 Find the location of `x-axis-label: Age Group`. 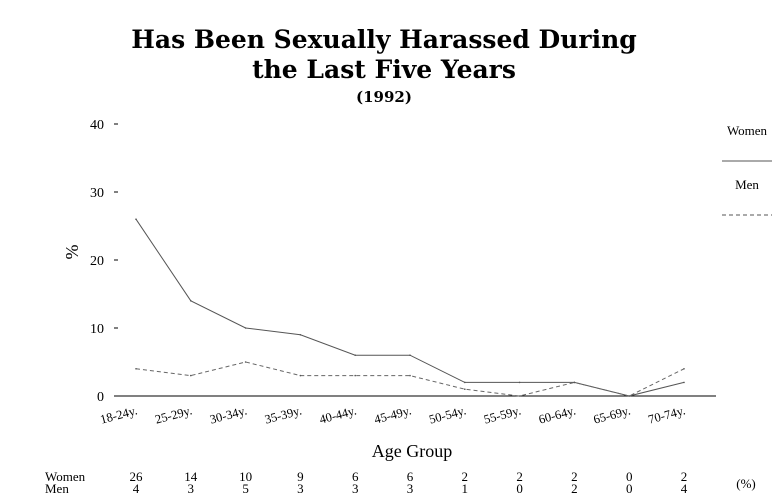

x-axis-label: Age Group is located at coordinates (412, 451).